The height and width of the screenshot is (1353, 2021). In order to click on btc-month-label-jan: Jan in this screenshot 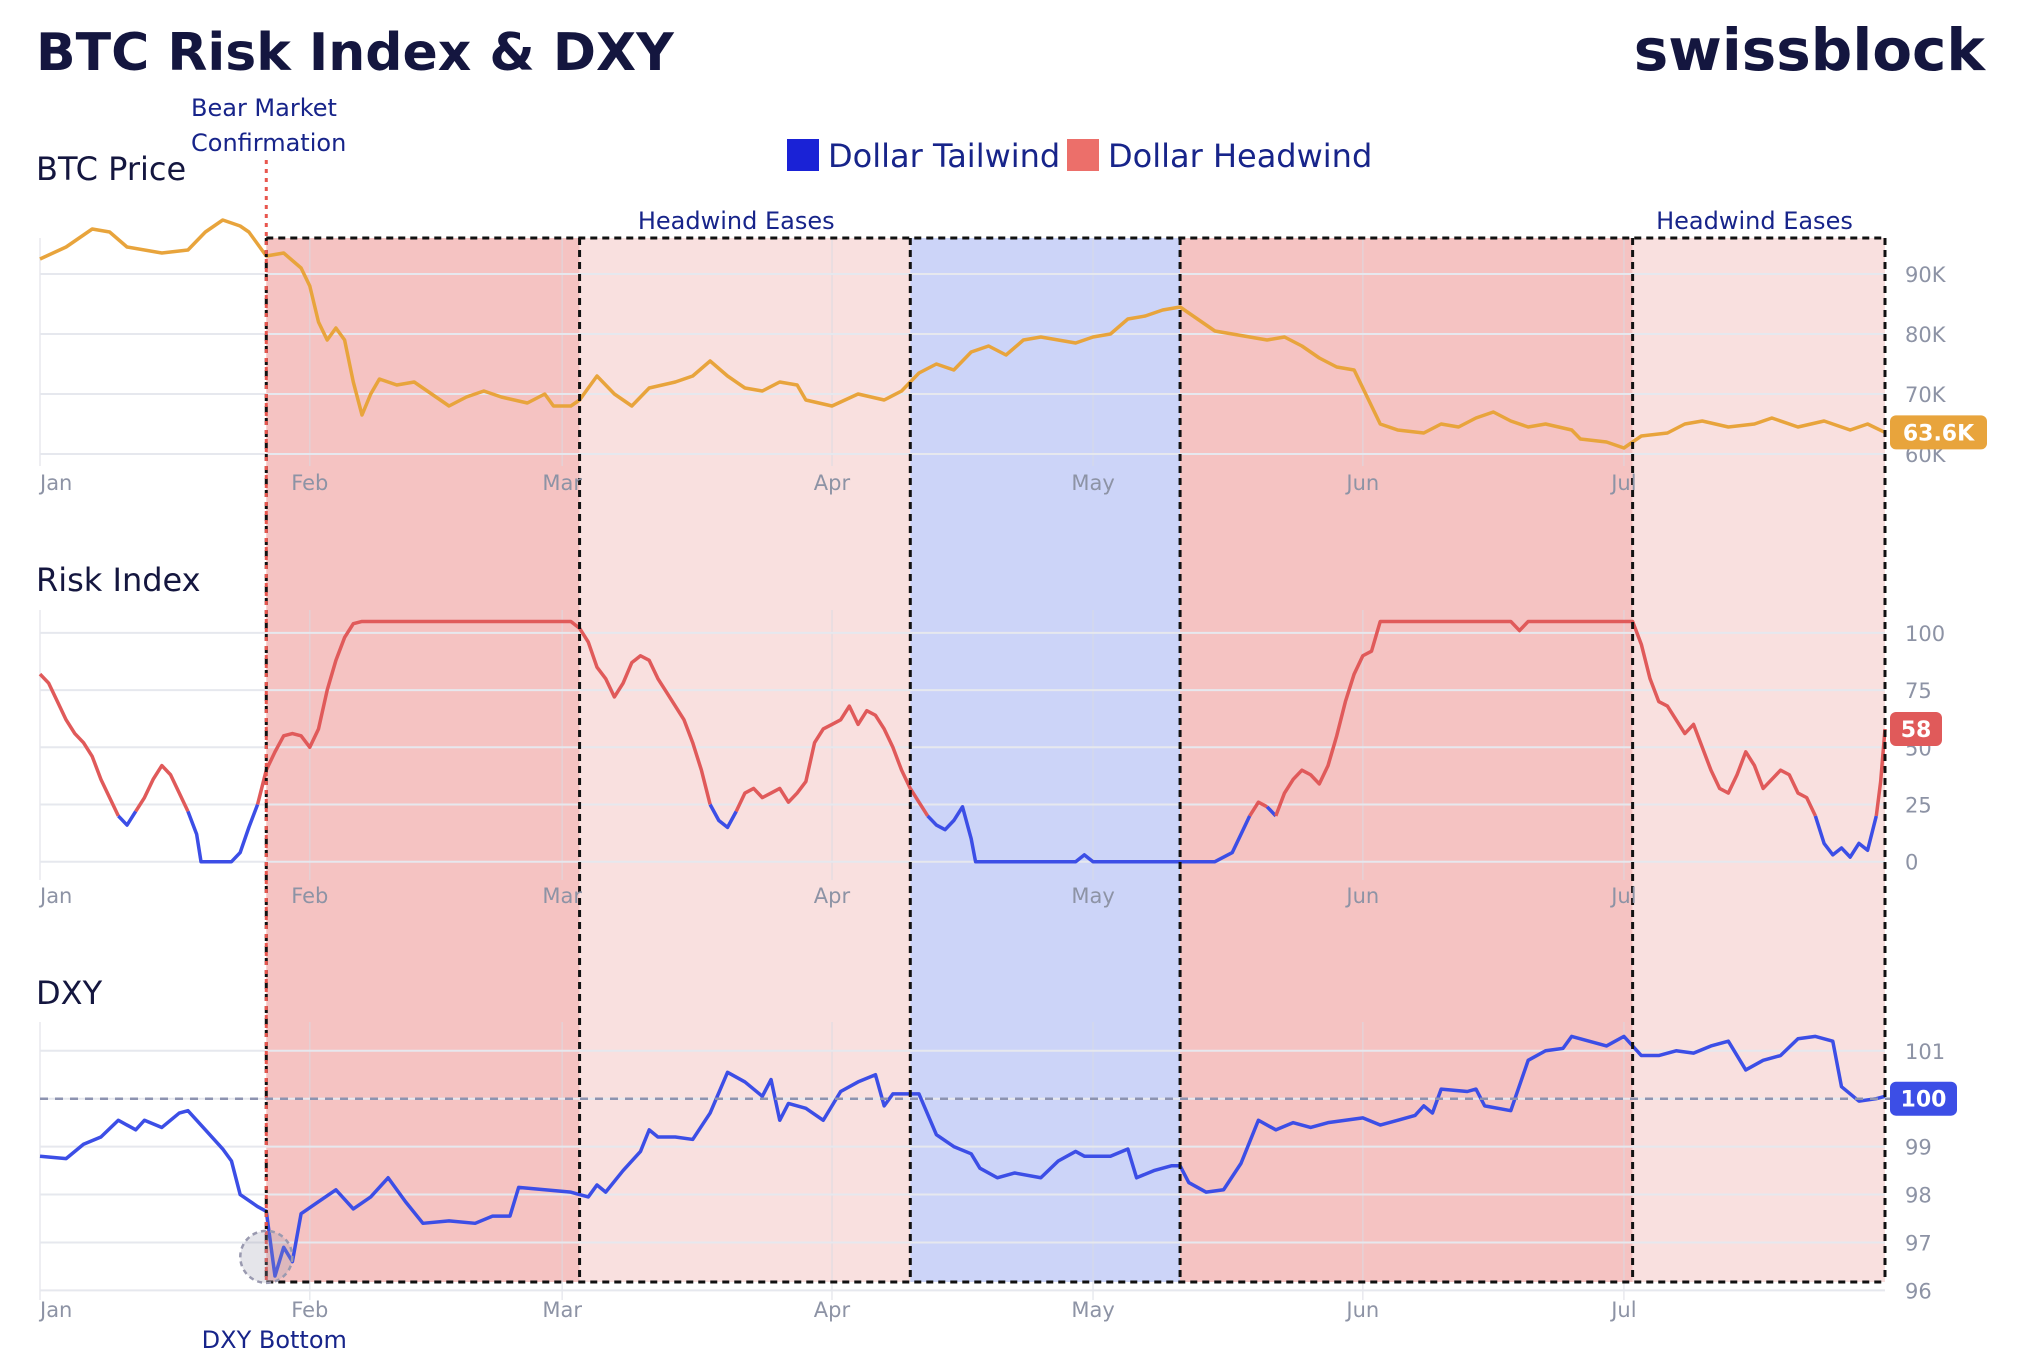, I will do `click(55, 483)`.